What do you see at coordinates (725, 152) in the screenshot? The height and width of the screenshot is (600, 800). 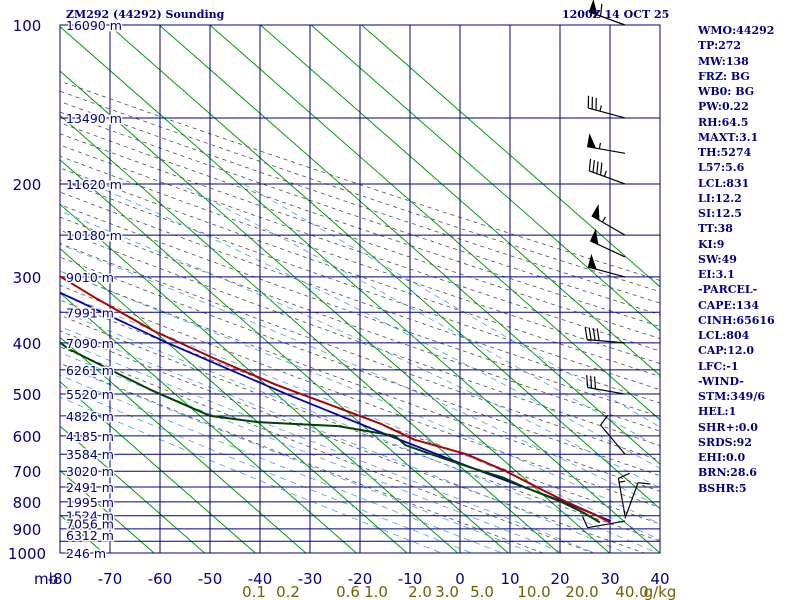 I see `index-value: TH:5274` at bounding box center [725, 152].